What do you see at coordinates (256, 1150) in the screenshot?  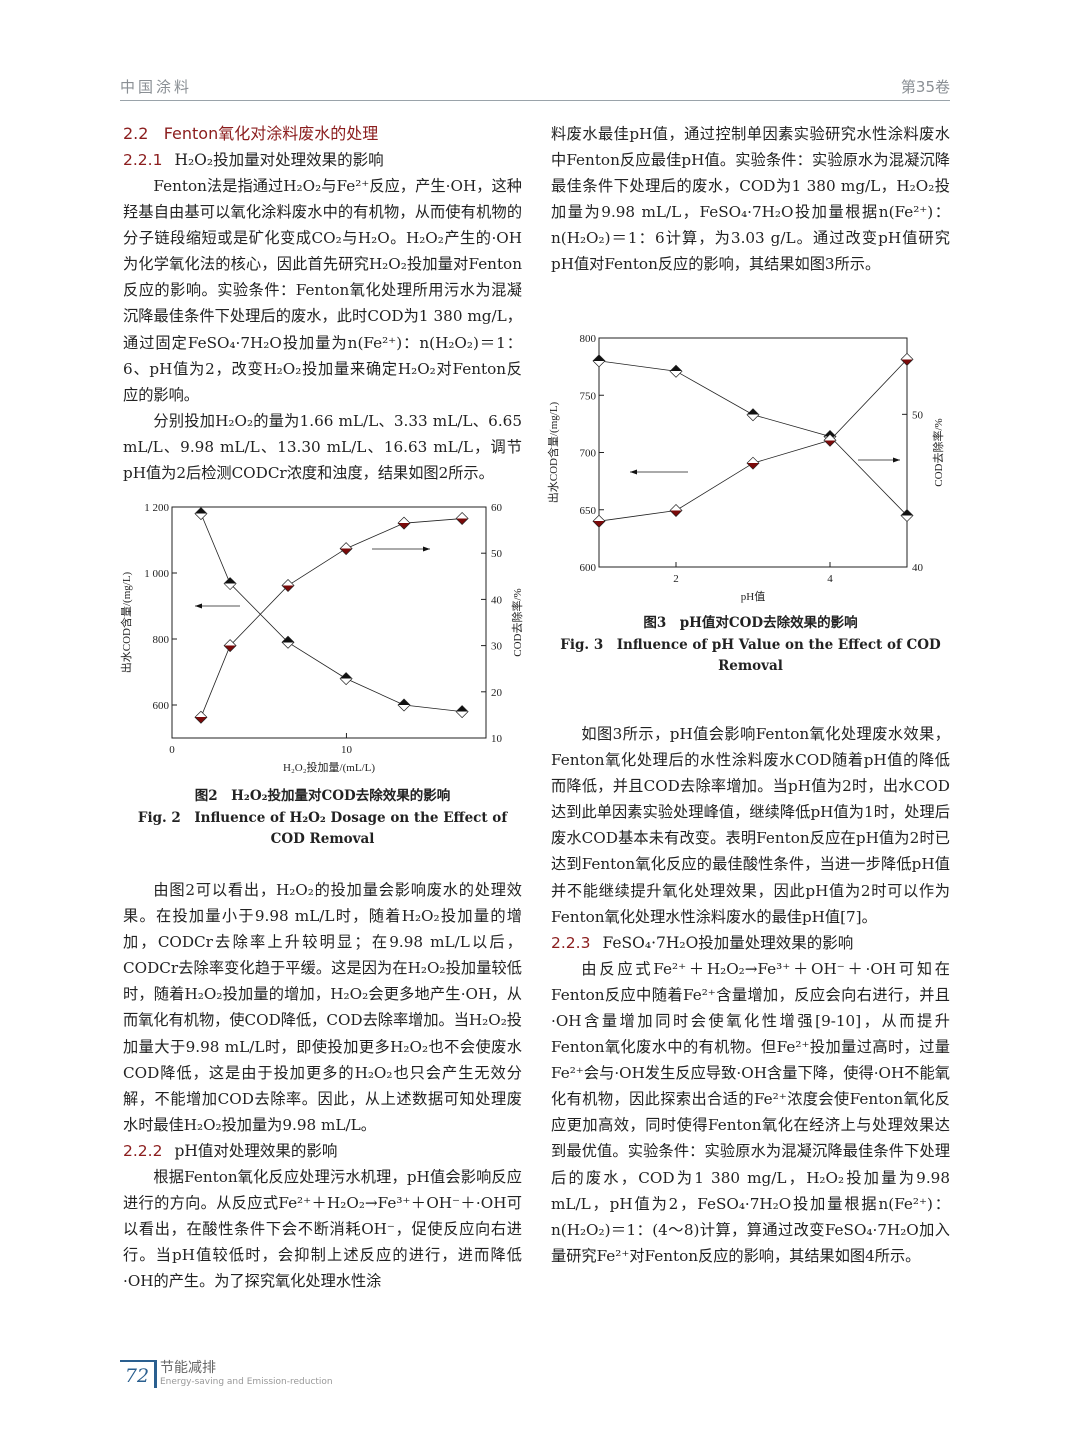 I see `section-title: pH值对处理效果的影响` at bounding box center [256, 1150].